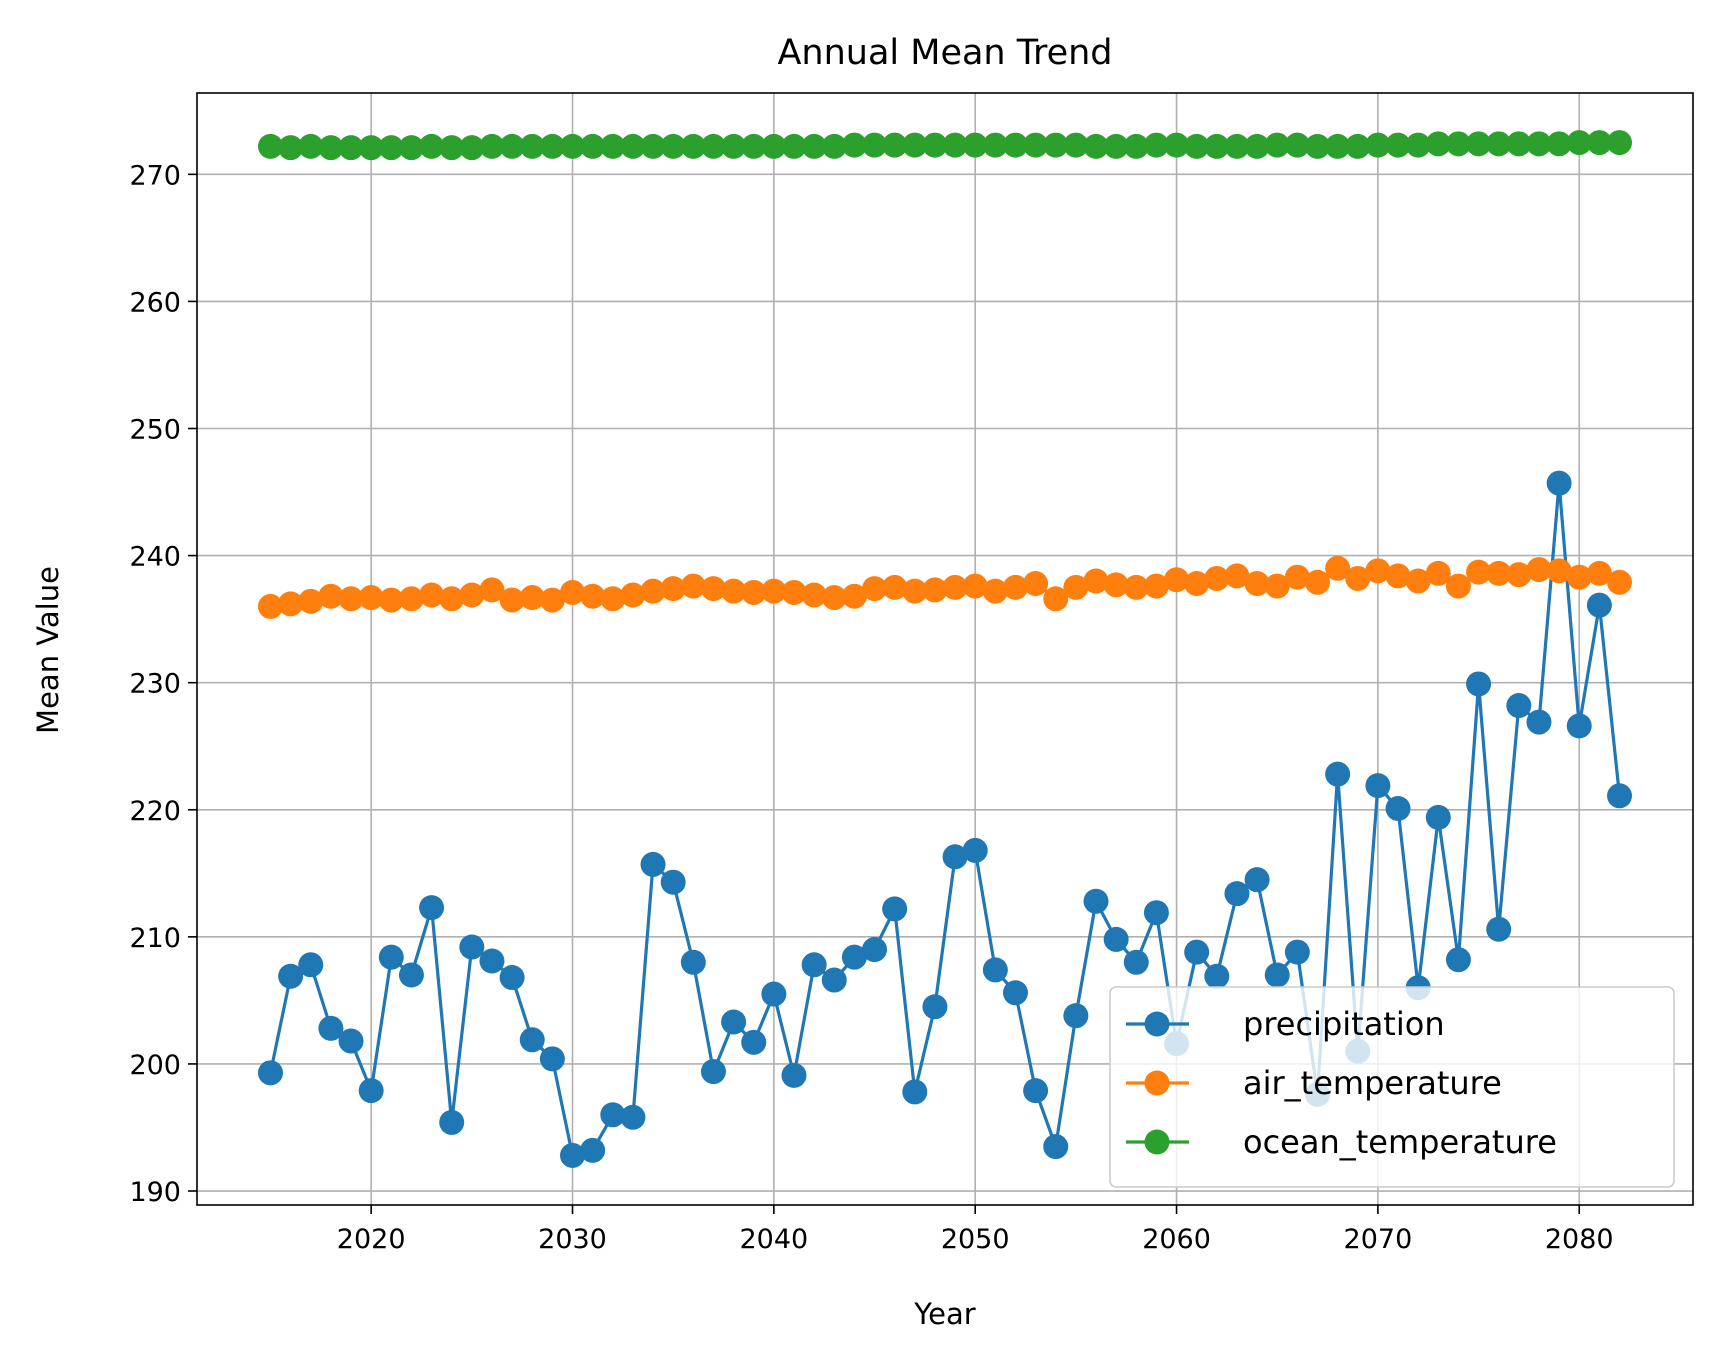  I want to click on y-tick-label: 190, so click(155, 1192).